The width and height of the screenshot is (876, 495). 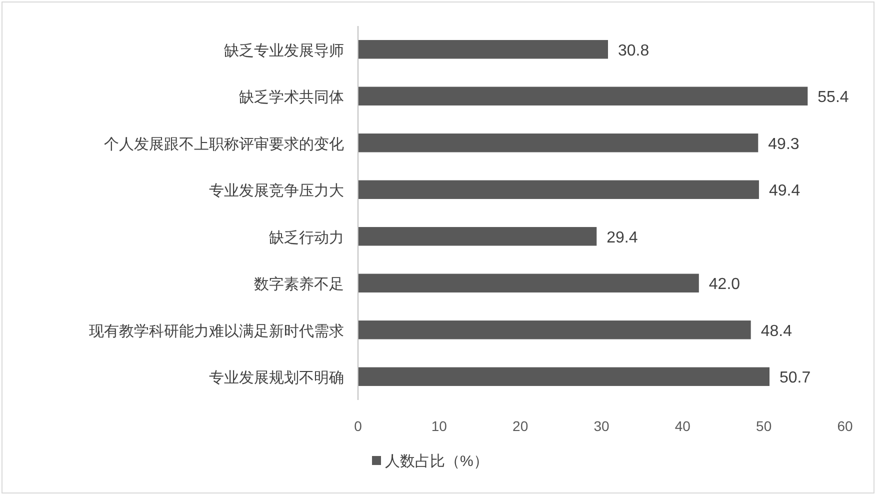 What do you see at coordinates (276, 378) in the screenshot?
I see `y-tick-label: 专业发展规划不明确` at bounding box center [276, 378].